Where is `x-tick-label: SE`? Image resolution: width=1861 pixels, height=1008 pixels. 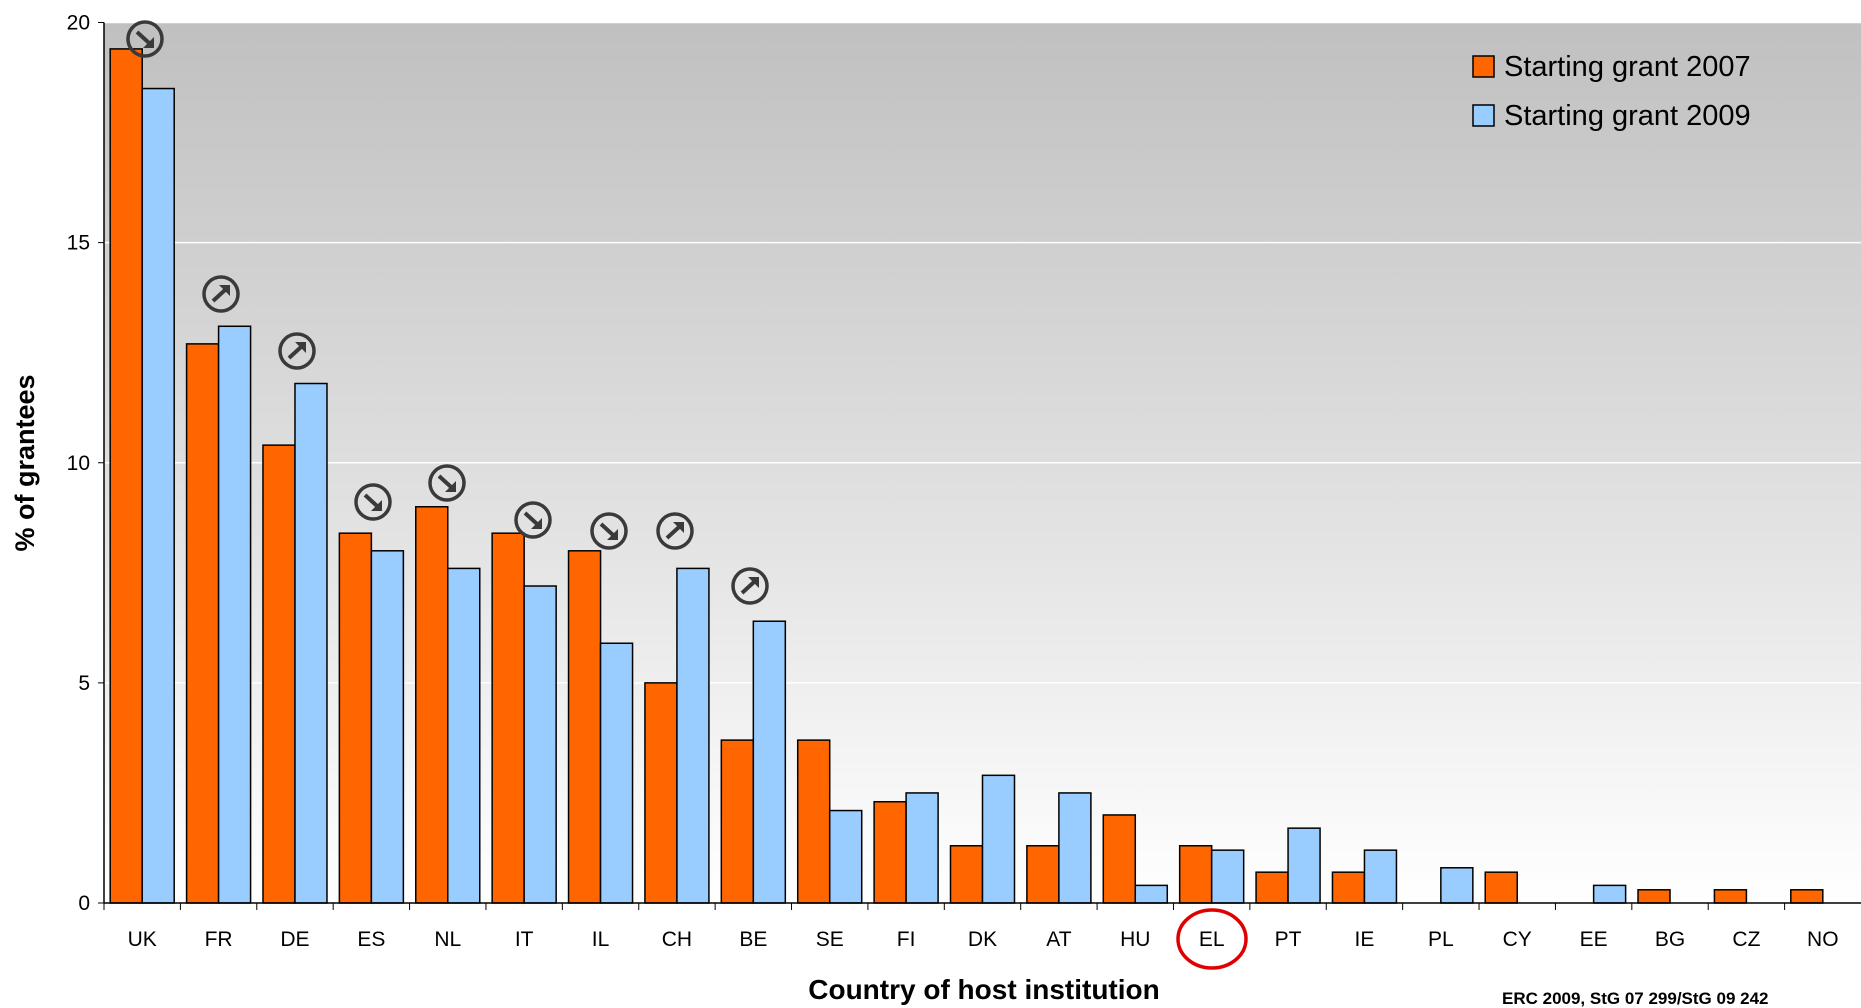 x-tick-label: SE is located at coordinates (830, 939).